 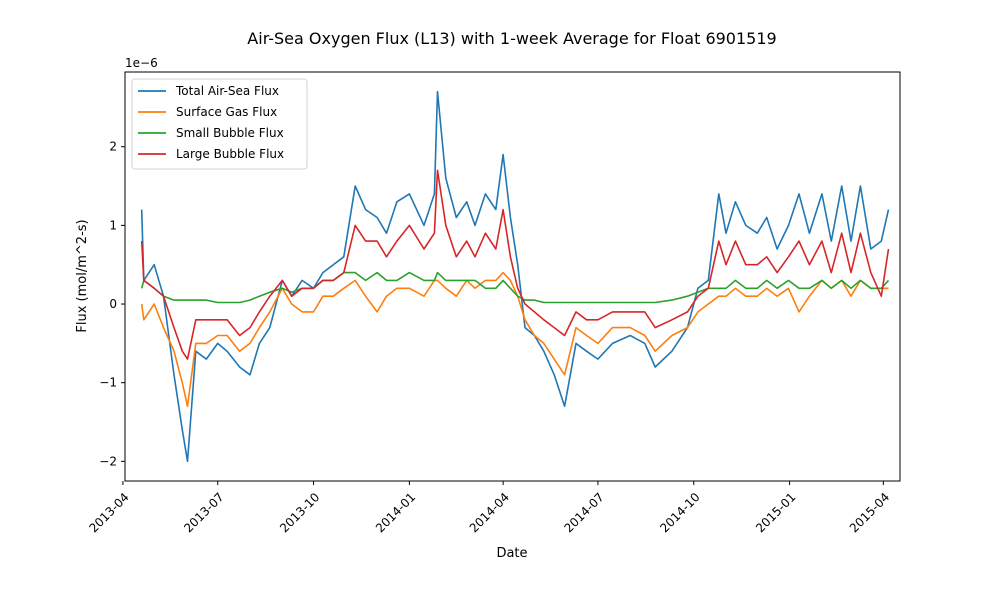 I want to click on x-tick-label: 2015-01, so click(x=775, y=512).